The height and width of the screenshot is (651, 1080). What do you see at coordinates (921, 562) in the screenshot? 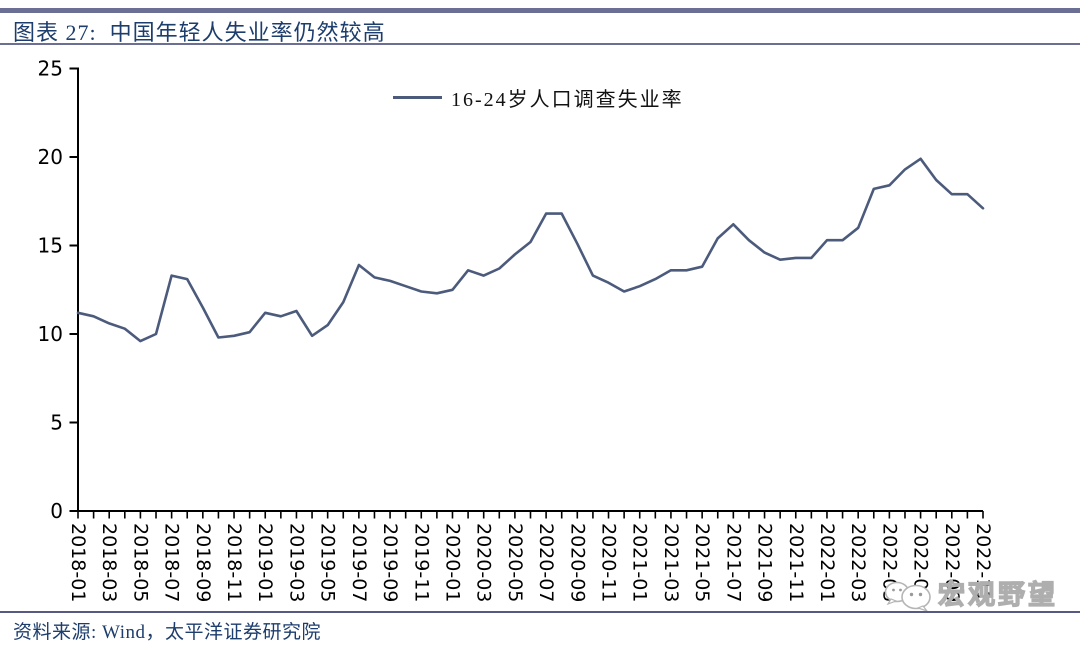
I see `x-axis-tick-label: 2022-07` at bounding box center [921, 562].